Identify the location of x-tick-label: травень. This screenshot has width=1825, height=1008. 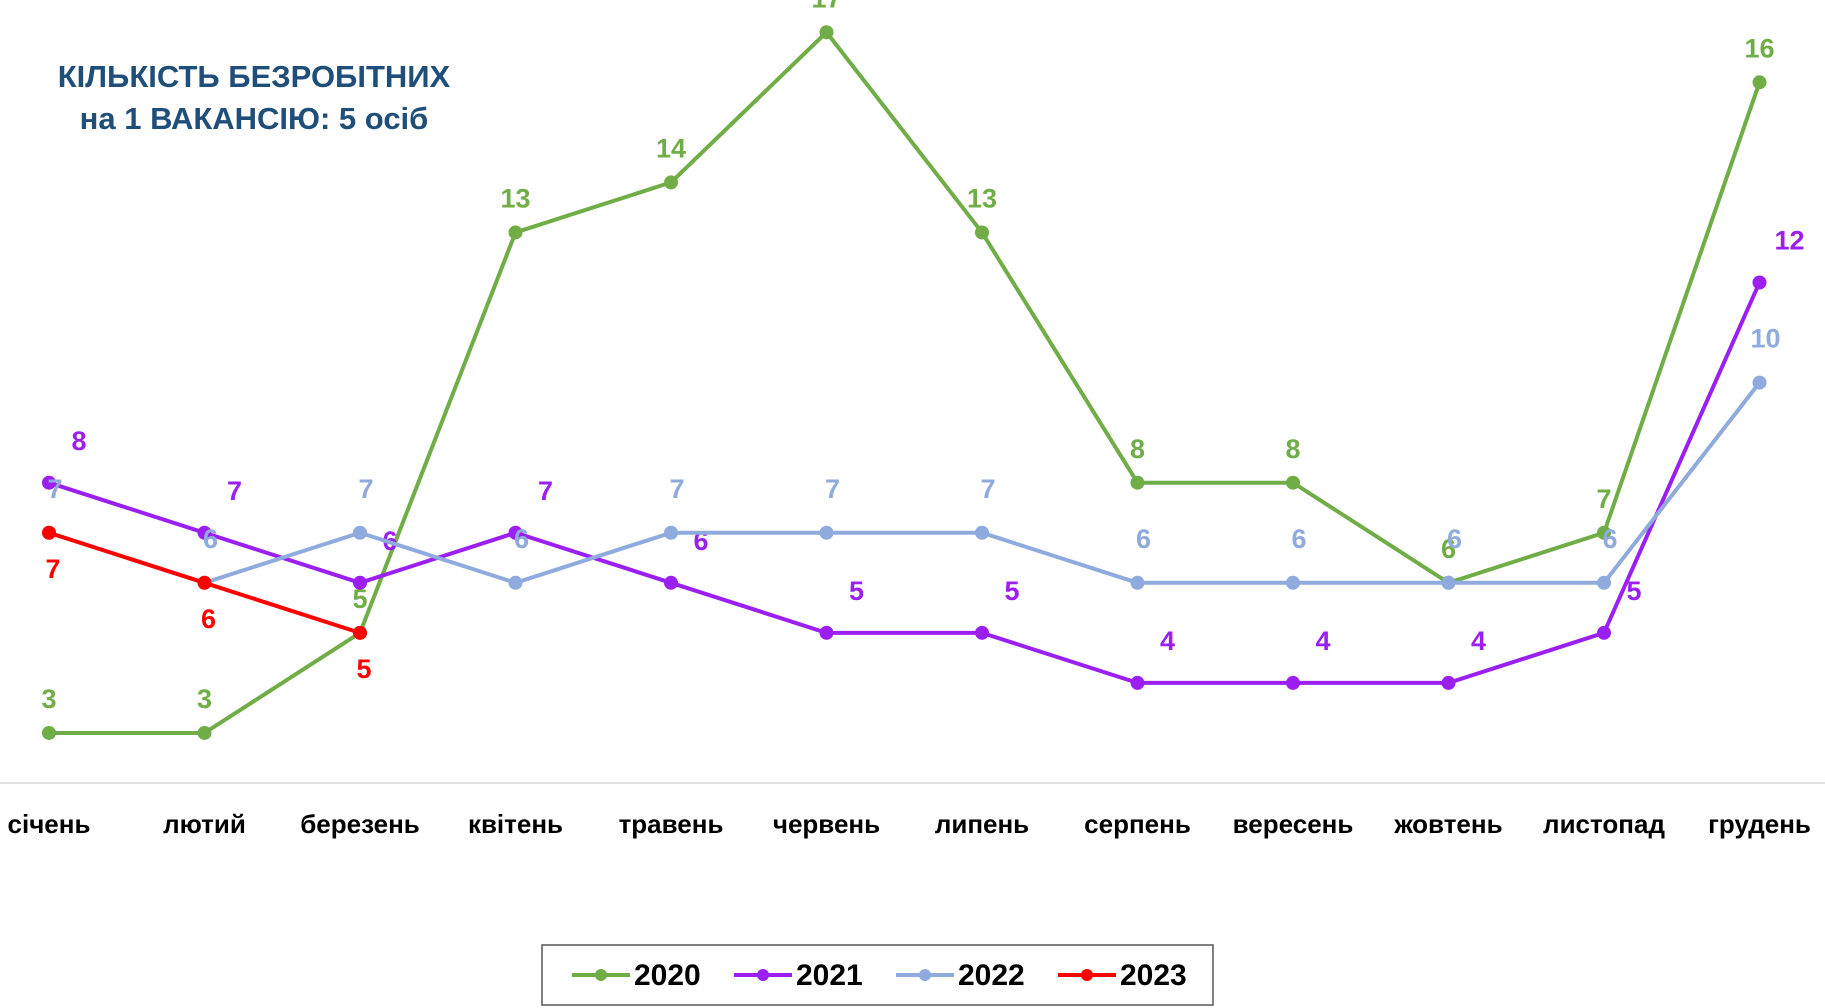
(671, 824).